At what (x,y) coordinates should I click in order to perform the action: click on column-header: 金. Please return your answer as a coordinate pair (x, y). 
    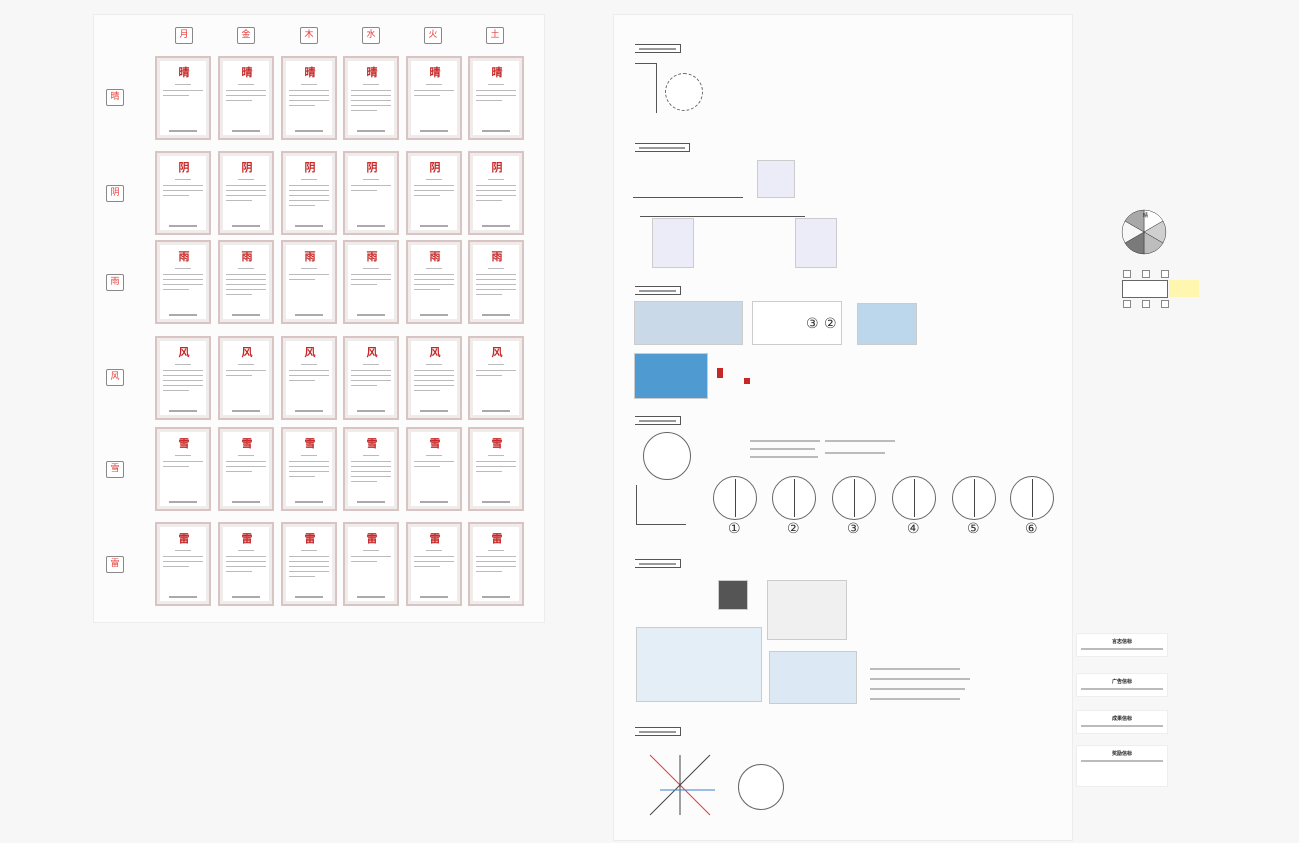
    Looking at the image, I should click on (246, 35).